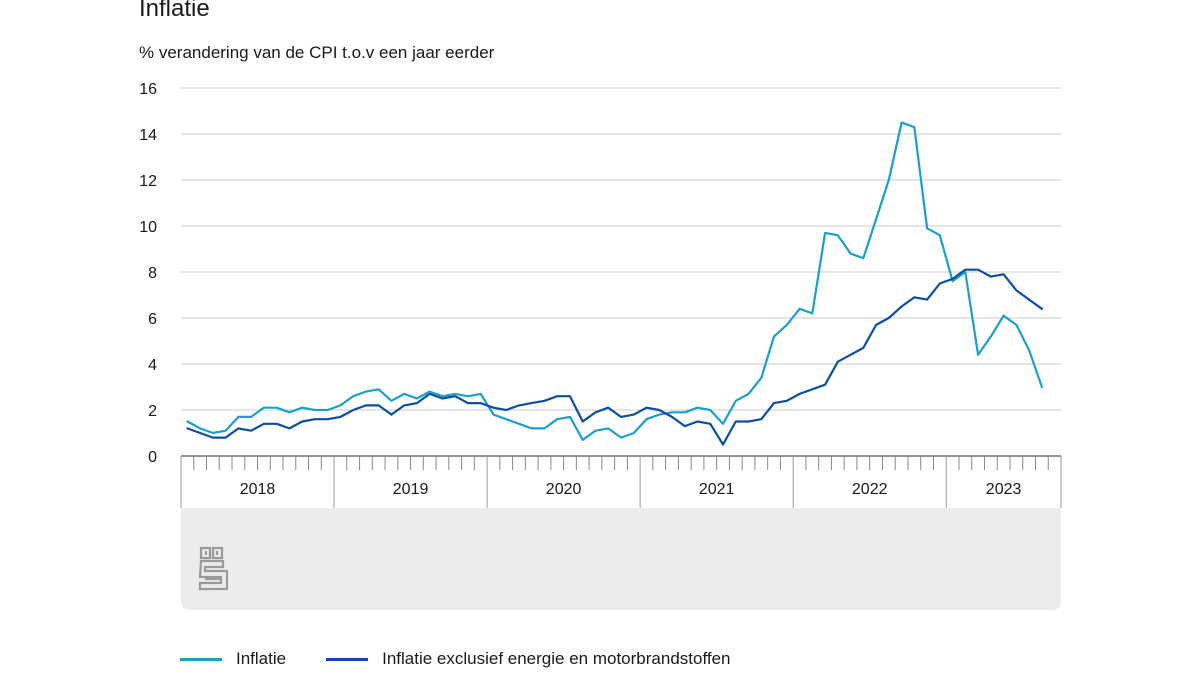  I want to click on y-tick-labels: 0 2 4 6 8 10 12 14 16, so click(148, 273).